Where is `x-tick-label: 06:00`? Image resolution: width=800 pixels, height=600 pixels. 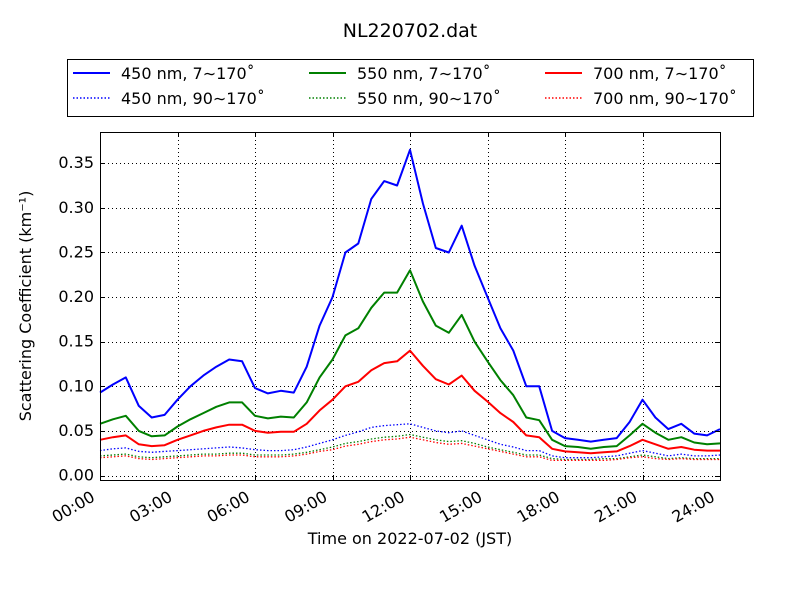
x-tick-label: 06:00 is located at coordinates (228, 507).